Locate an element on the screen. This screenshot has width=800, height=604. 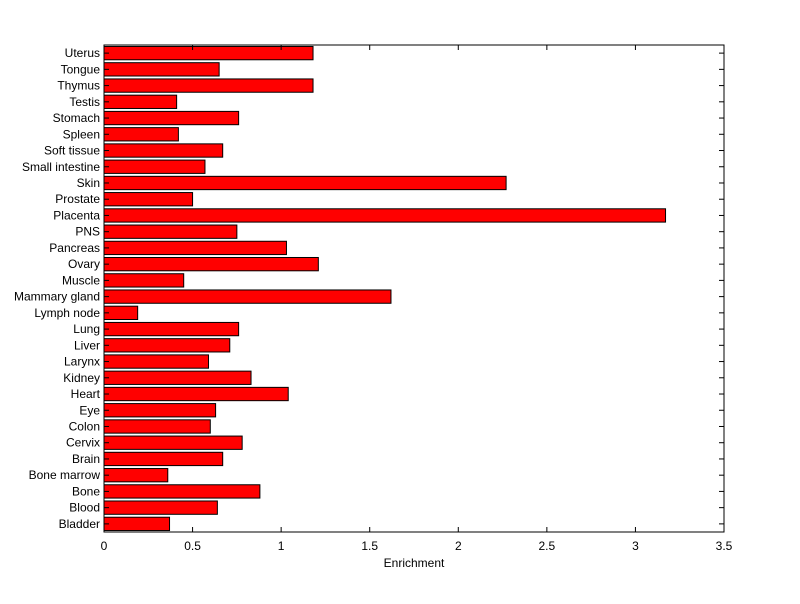
y-tick-label: Colon is located at coordinates (84, 426).